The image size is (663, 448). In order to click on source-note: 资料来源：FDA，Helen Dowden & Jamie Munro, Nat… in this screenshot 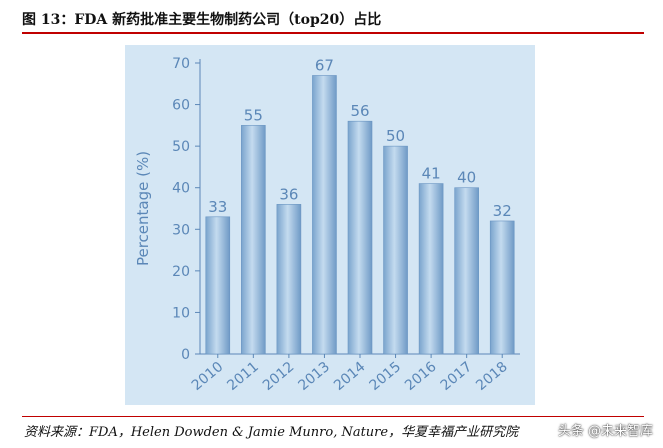, I will do `click(271, 432)`.